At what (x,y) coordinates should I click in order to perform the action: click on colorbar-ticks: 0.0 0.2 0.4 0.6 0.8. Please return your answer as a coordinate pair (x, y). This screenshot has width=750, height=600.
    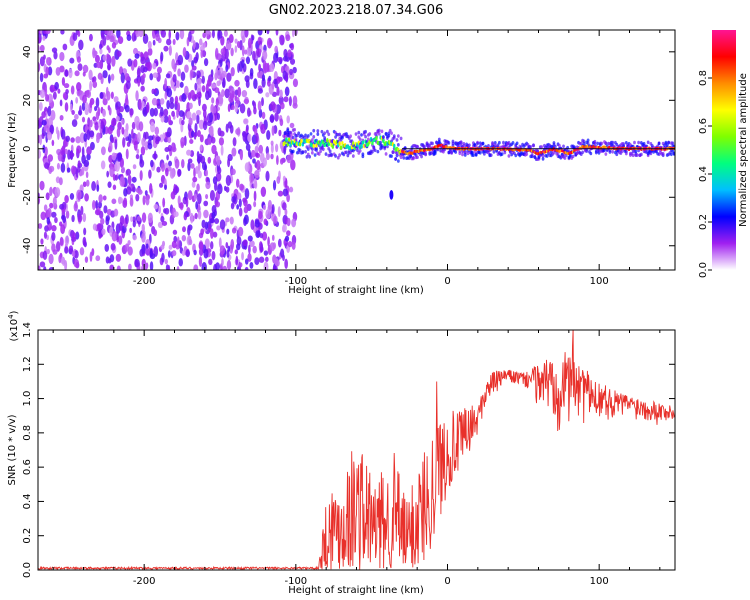
    Looking at the image, I should click on (705, 174).